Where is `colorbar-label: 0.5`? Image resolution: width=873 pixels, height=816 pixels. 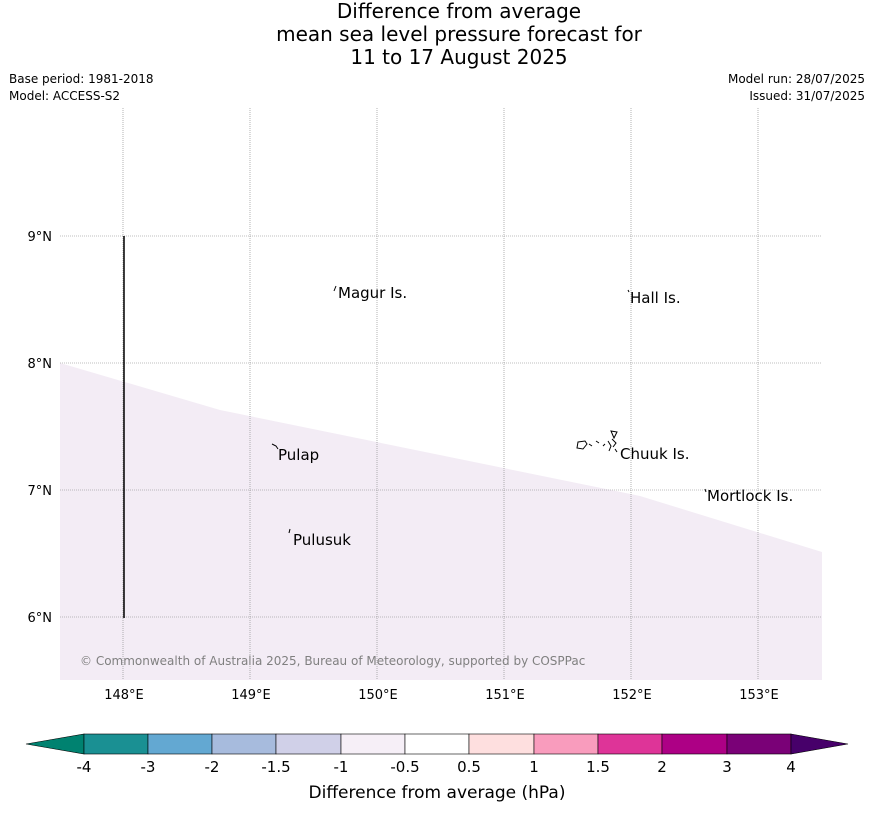 colorbar-label: 0.5 is located at coordinates (469, 767).